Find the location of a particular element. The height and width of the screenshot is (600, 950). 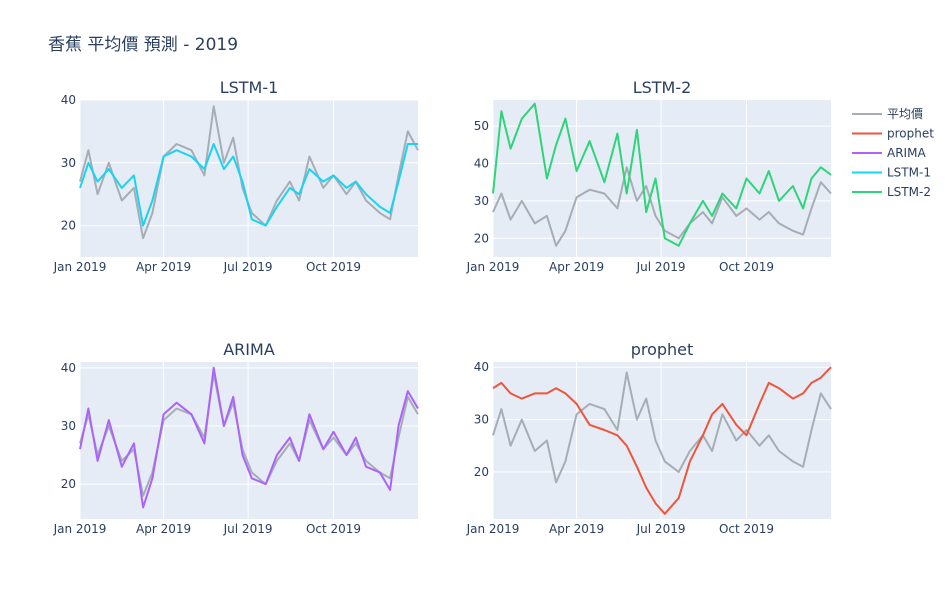

legend-item-lstm-2: LSTM-2 is located at coordinates (891, 192).